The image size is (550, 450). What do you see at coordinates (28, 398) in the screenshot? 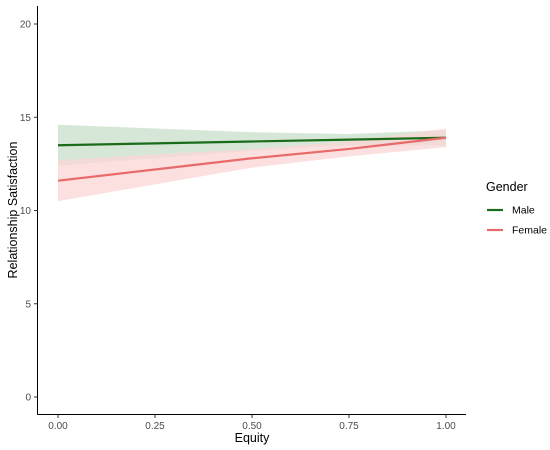
I see `y-tick-label: 0` at bounding box center [28, 398].